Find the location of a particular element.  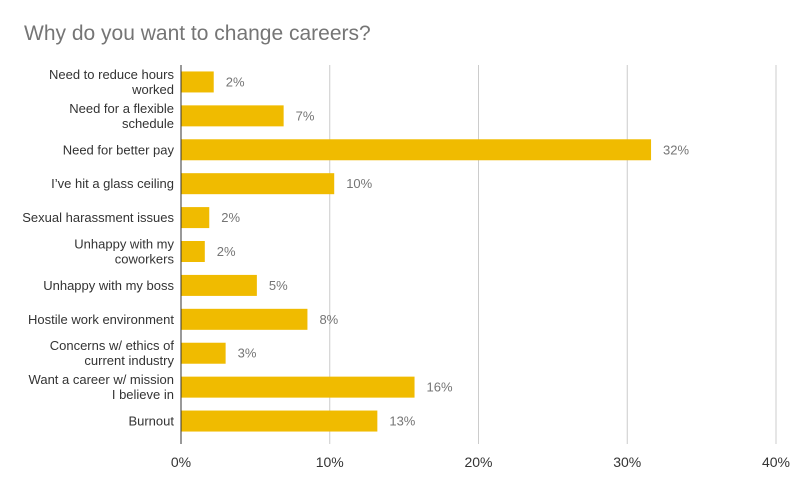

data-label-4: 2% is located at coordinates (230, 217).